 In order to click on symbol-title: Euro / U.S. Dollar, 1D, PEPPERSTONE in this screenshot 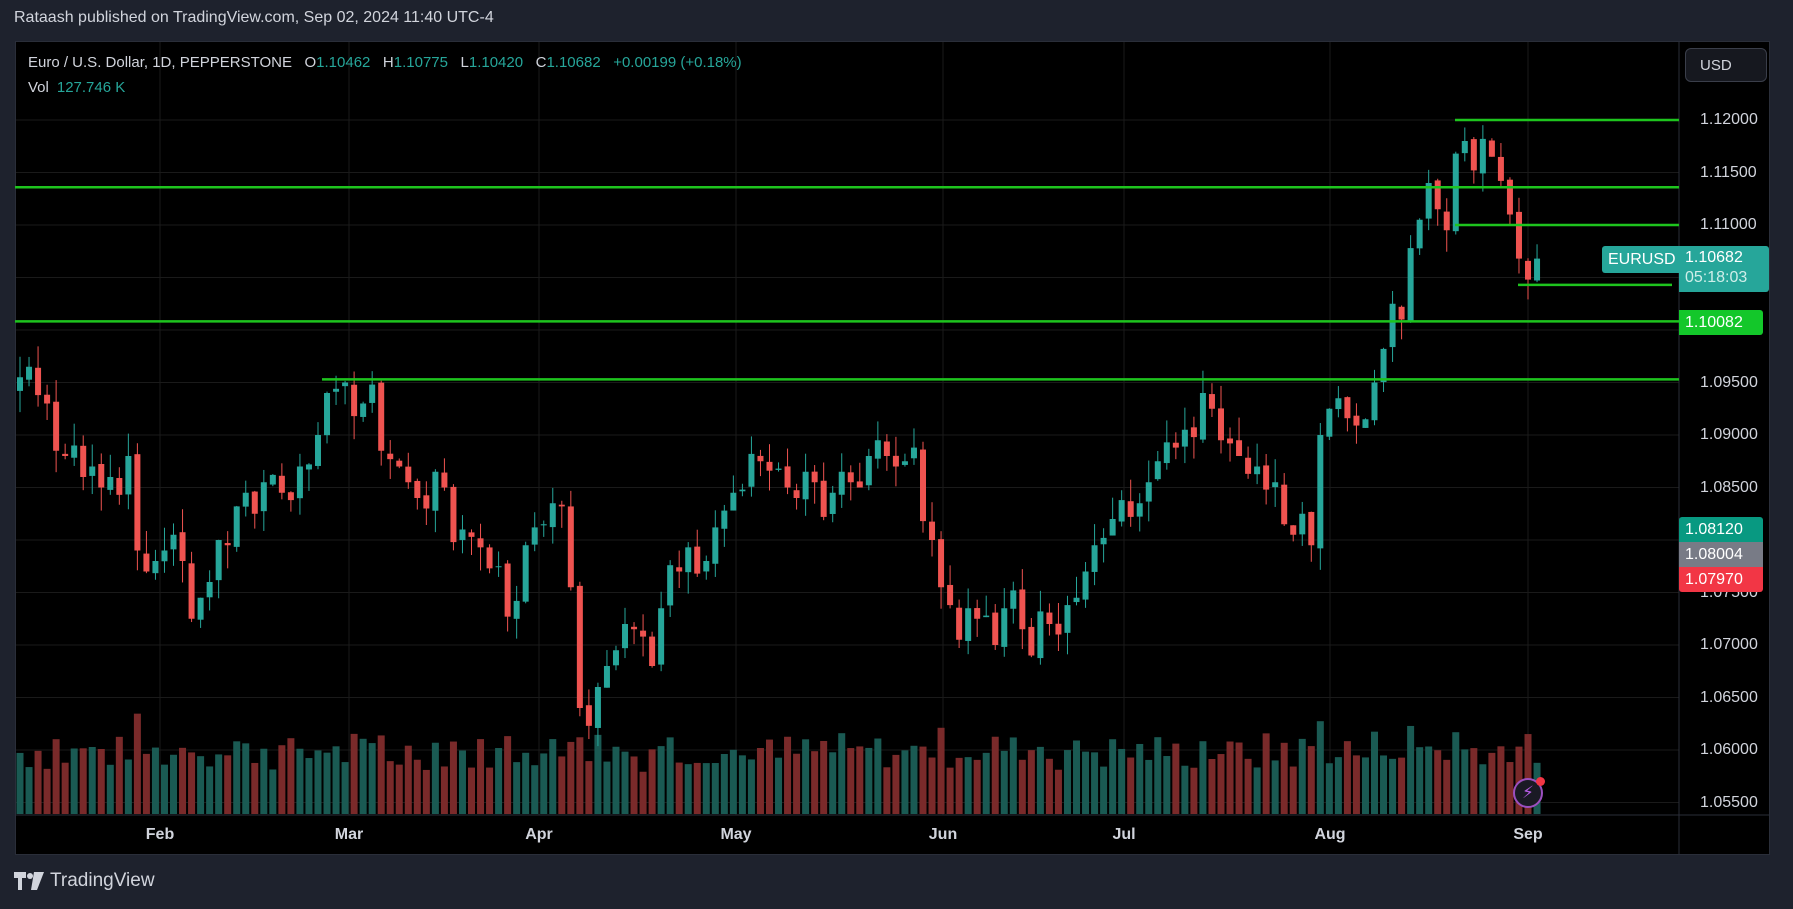, I will do `click(160, 62)`.